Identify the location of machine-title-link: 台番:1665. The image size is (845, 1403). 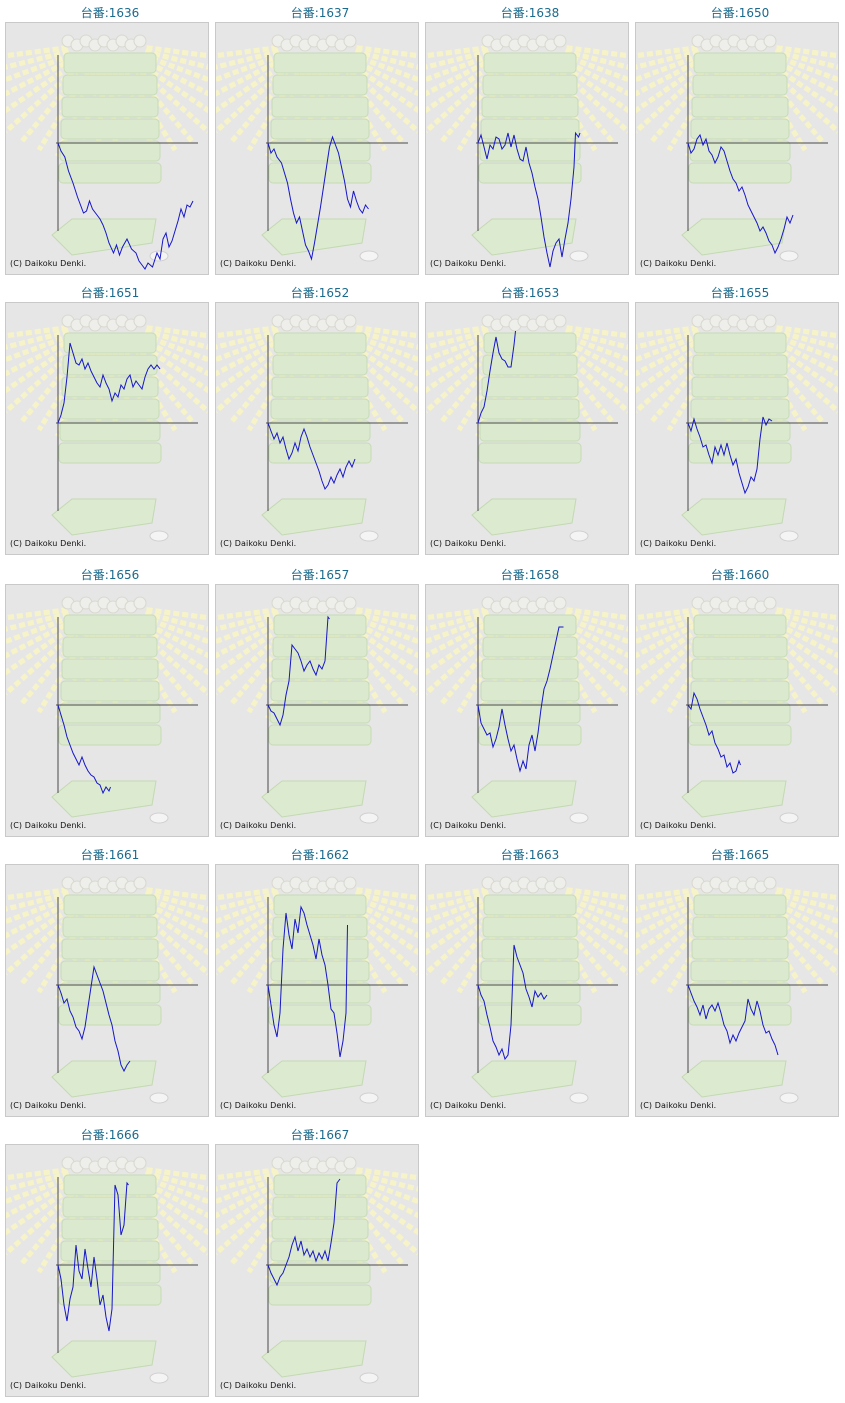
(740, 855).